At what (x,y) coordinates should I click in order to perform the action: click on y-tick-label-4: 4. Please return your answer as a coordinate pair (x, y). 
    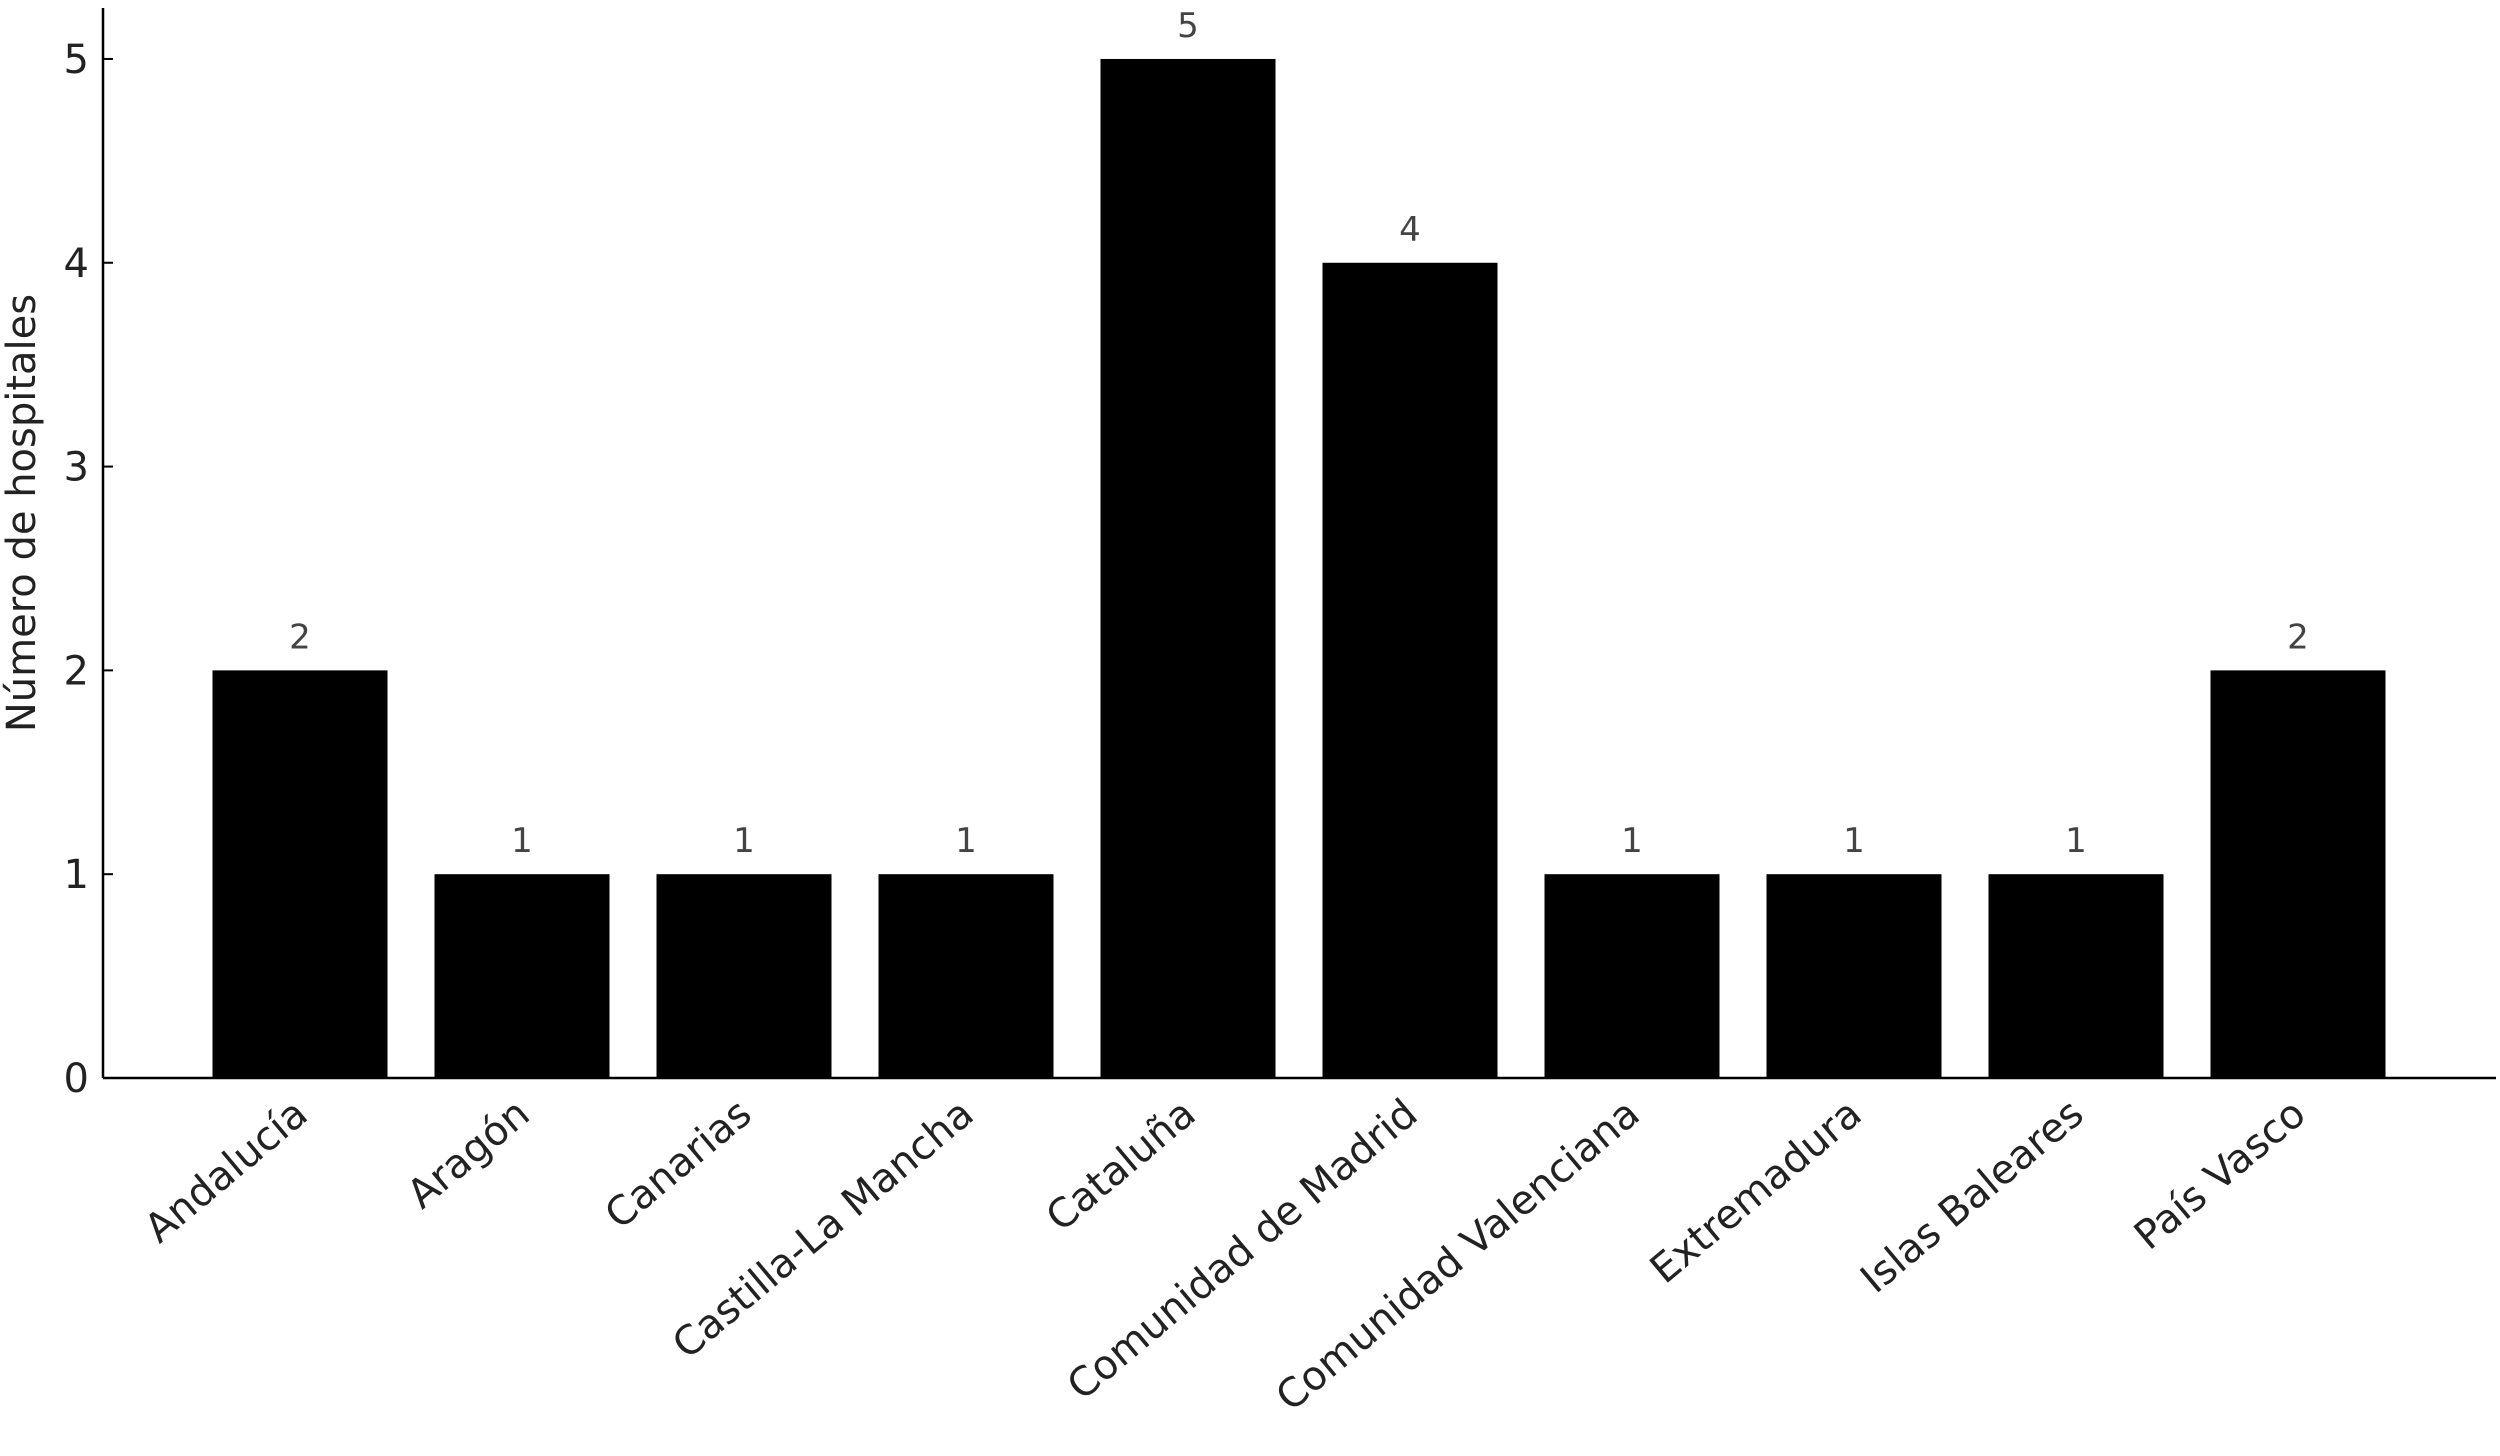
    Looking at the image, I should click on (76, 264).